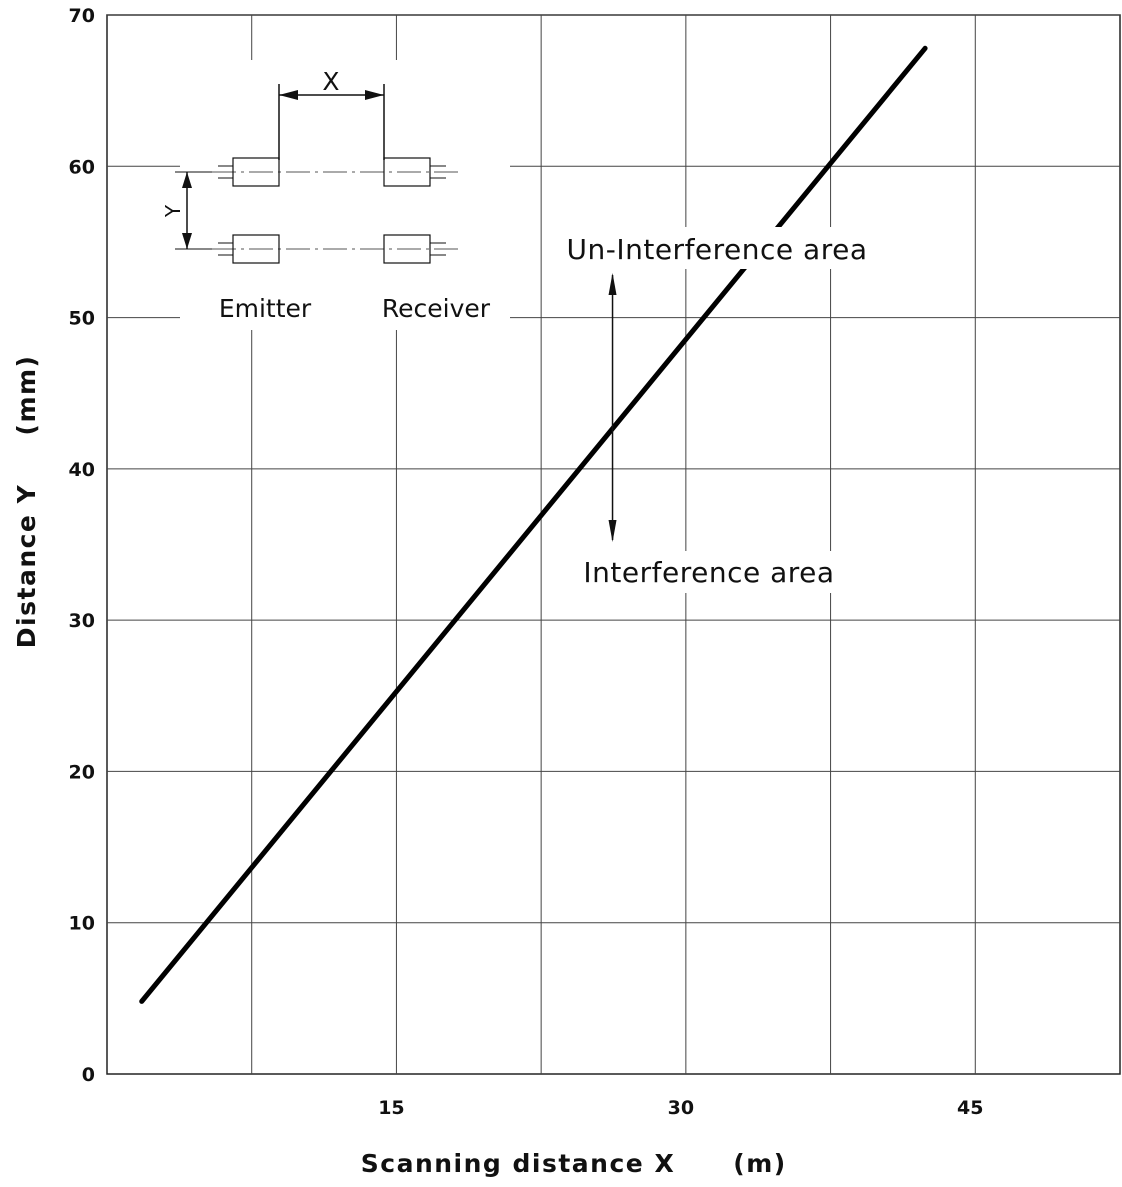 The image size is (1122, 1187). I want to click on inset-y-arrowhead-bottom, so click(187, 241).